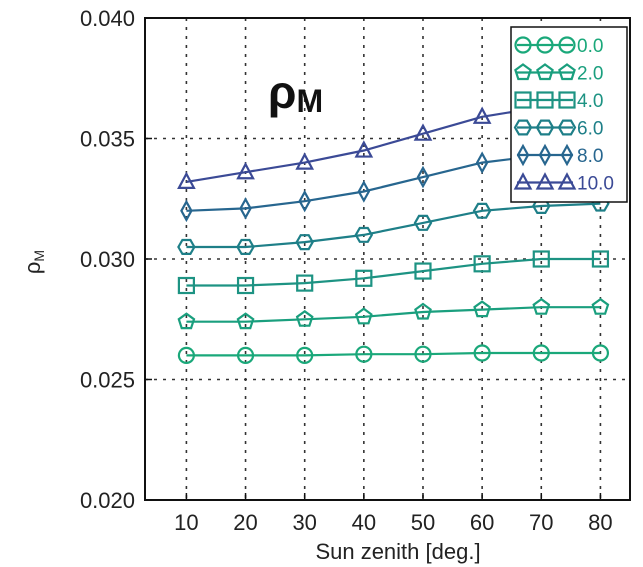 This screenshot has width=643, height=567. I want to click on legend-label: 10.0, so click(595, 184).